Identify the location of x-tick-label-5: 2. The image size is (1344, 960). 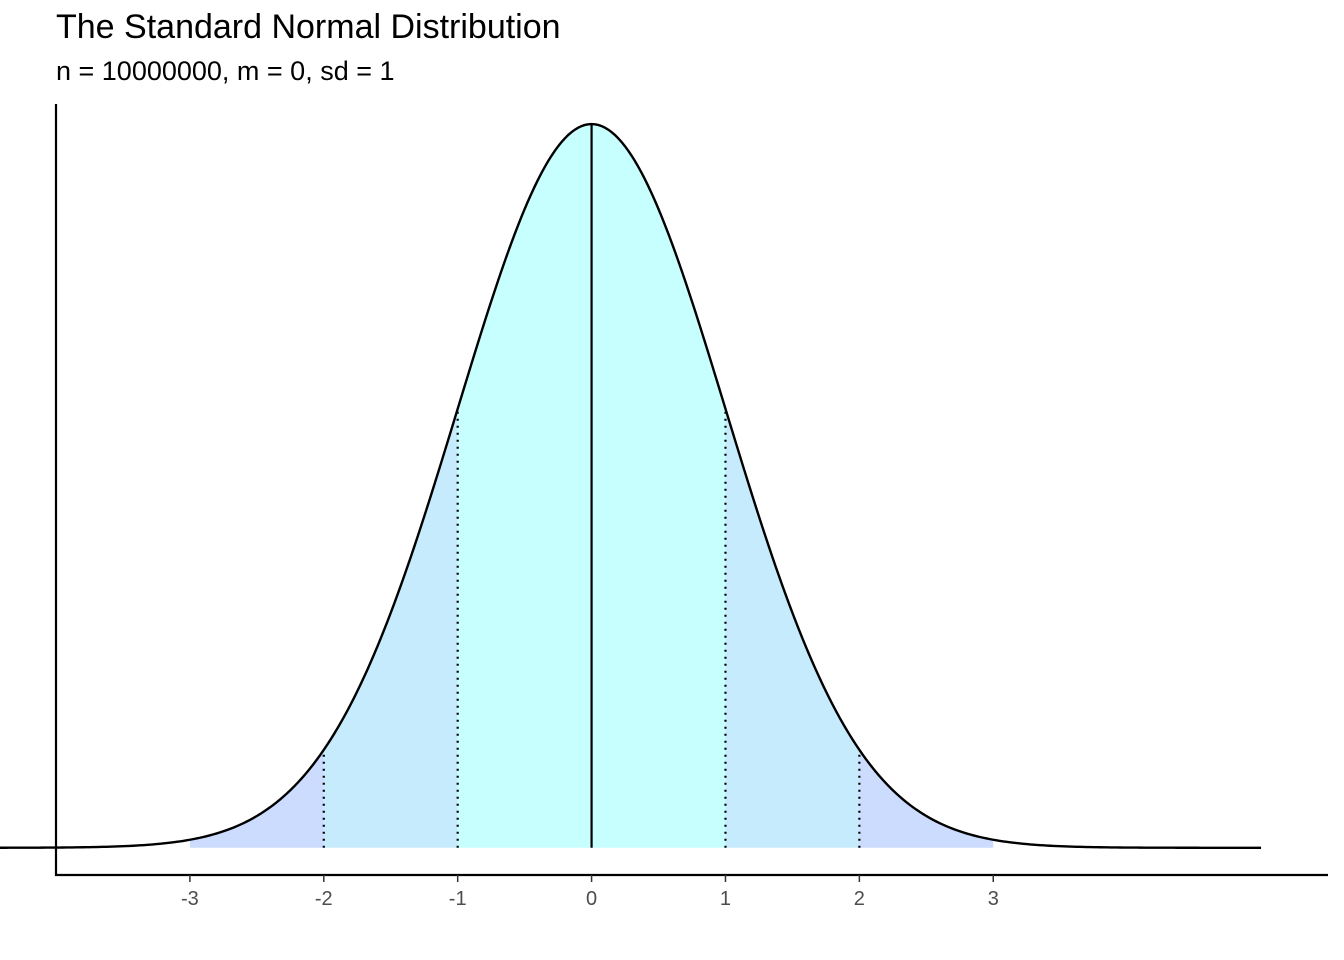
(859, 899).